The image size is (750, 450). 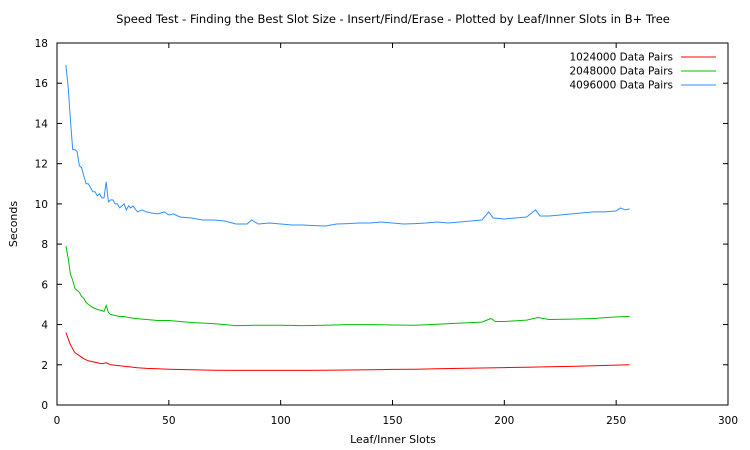 I want to click on y-tick-label: 2, so click(x=44, y=366).